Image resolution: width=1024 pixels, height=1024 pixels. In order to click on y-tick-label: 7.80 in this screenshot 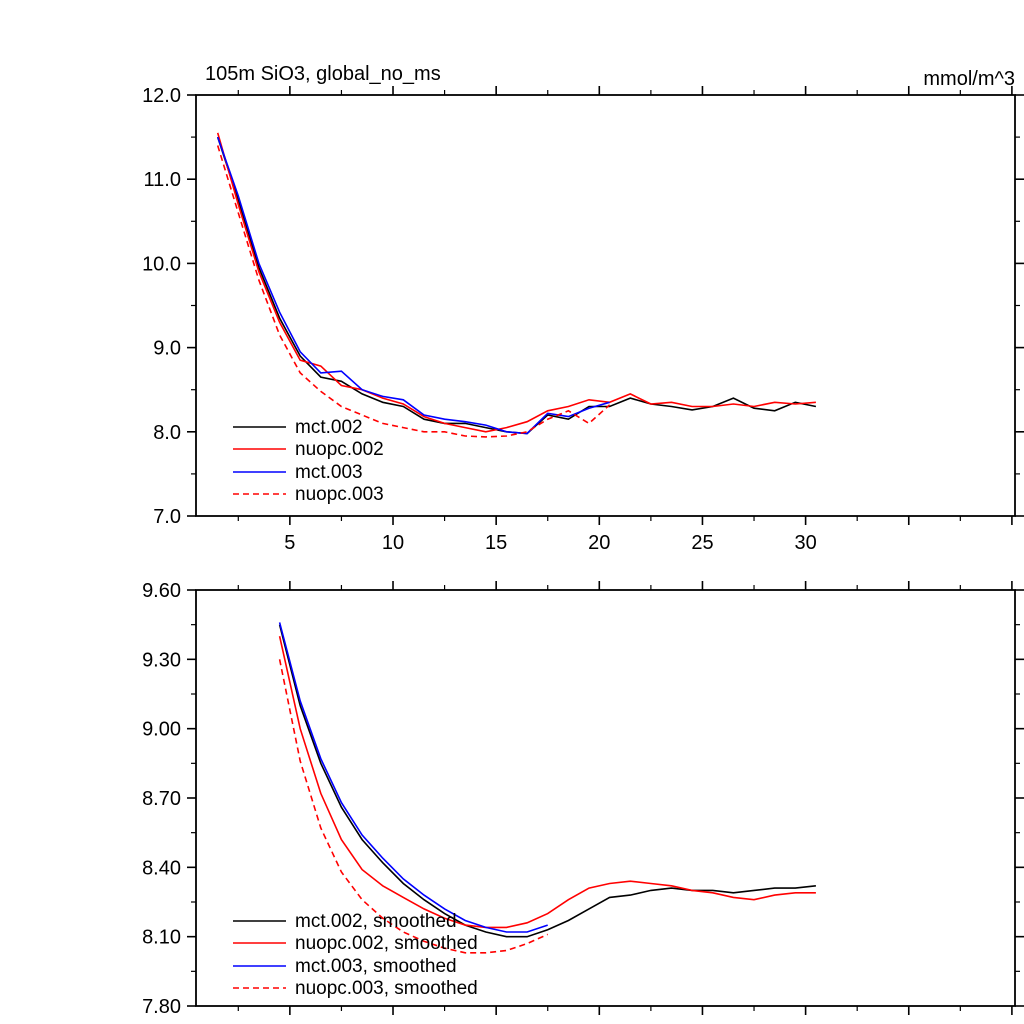, I will do `click(161, 1007)`.